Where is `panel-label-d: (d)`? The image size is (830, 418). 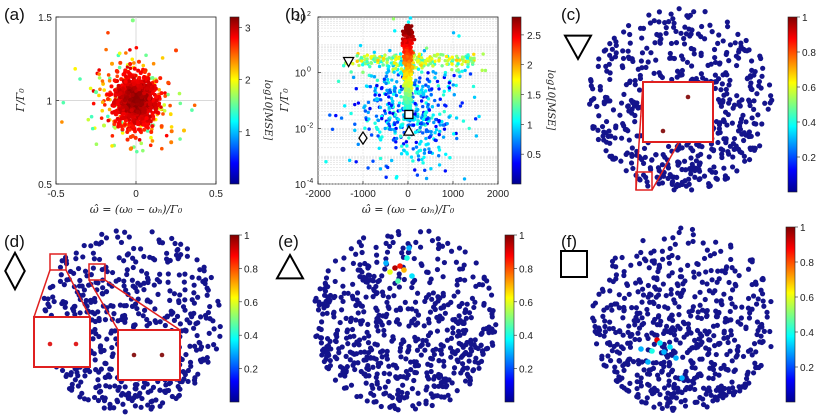 panel-label-d: (d) is located at coordinates (14, 241).